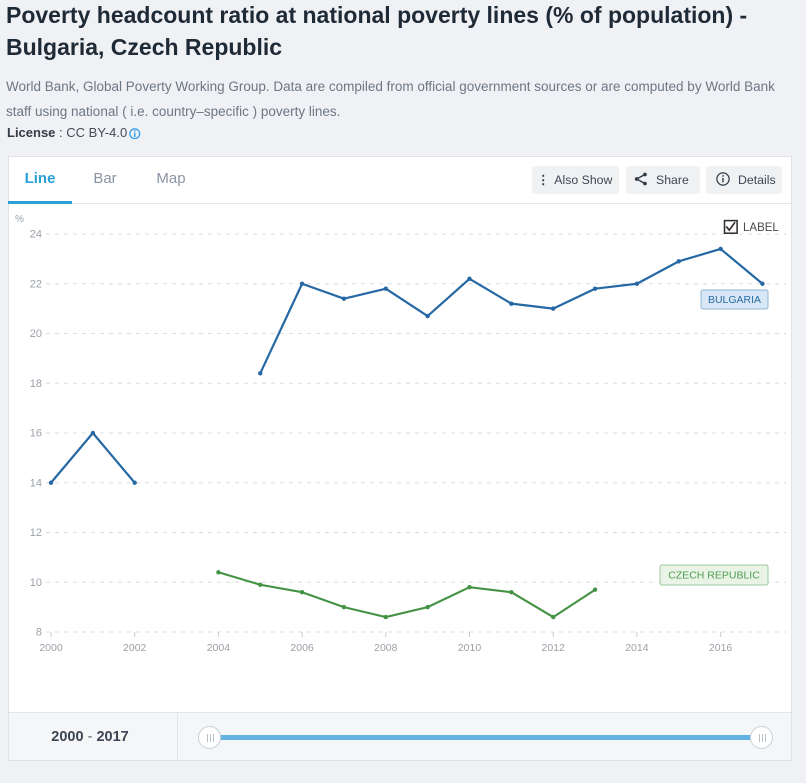 This screenshot has height=783, width=806. Describe the element at coordinates (39, 633) in the screenshot. I see `svg-text: 8` at that location.